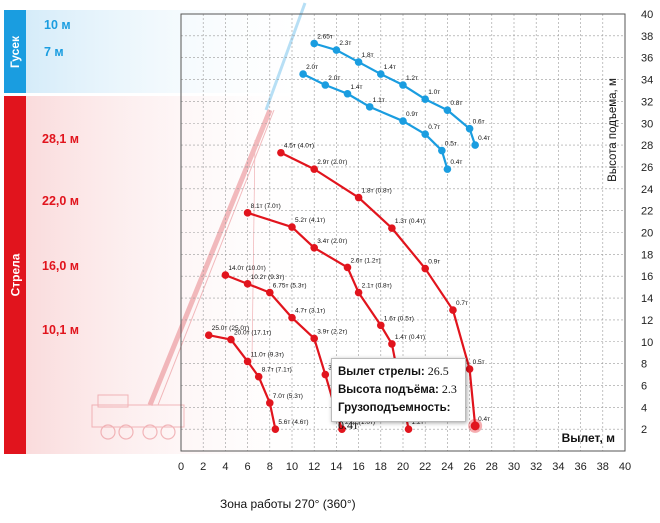 The height and width of the screenshot is (523, 660). I want to click on jib-zone-title: Гусек, so click(15, 51).